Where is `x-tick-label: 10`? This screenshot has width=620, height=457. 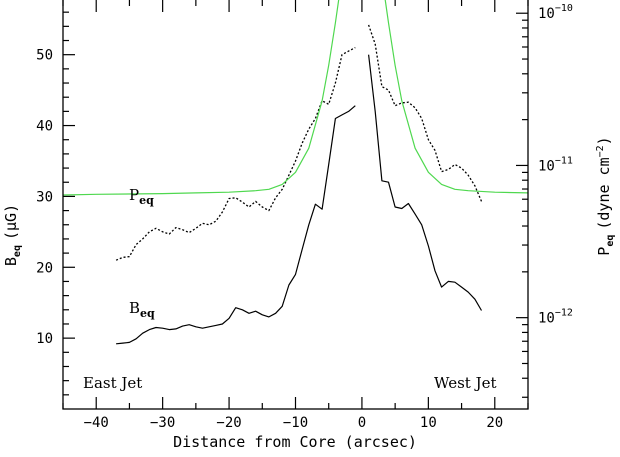
x-tick-label: 10 is located at coordinates (428, 423).